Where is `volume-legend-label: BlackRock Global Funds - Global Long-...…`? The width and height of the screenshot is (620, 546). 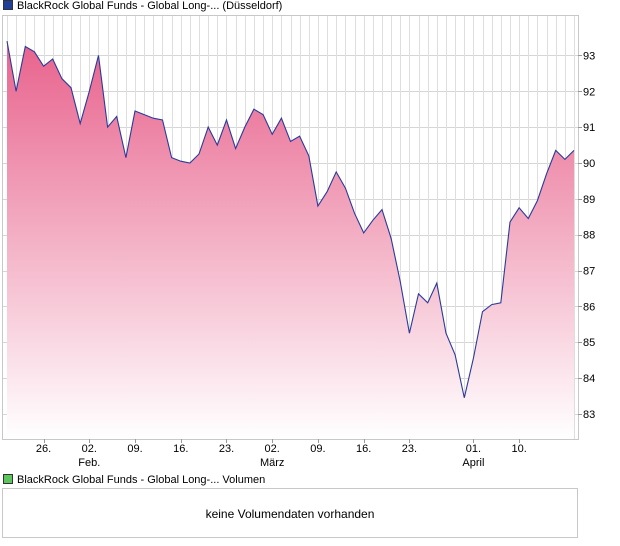
volume-legend-label: BlackRock Global Funds - Global Long-...… is located at coordinates (141, 480).